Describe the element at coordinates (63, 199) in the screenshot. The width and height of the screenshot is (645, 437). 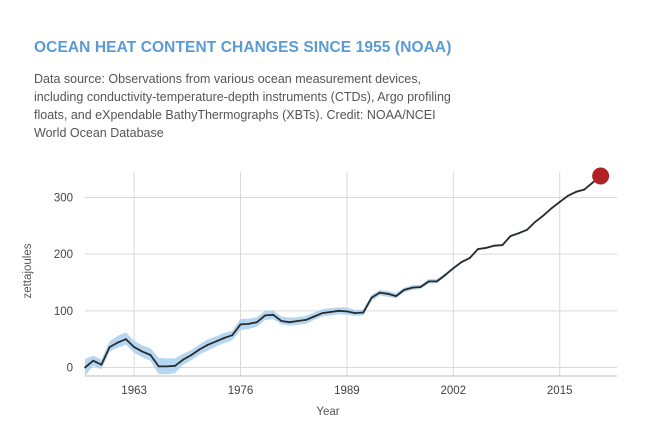
I see `y-tick-label-300: 300` at that location.